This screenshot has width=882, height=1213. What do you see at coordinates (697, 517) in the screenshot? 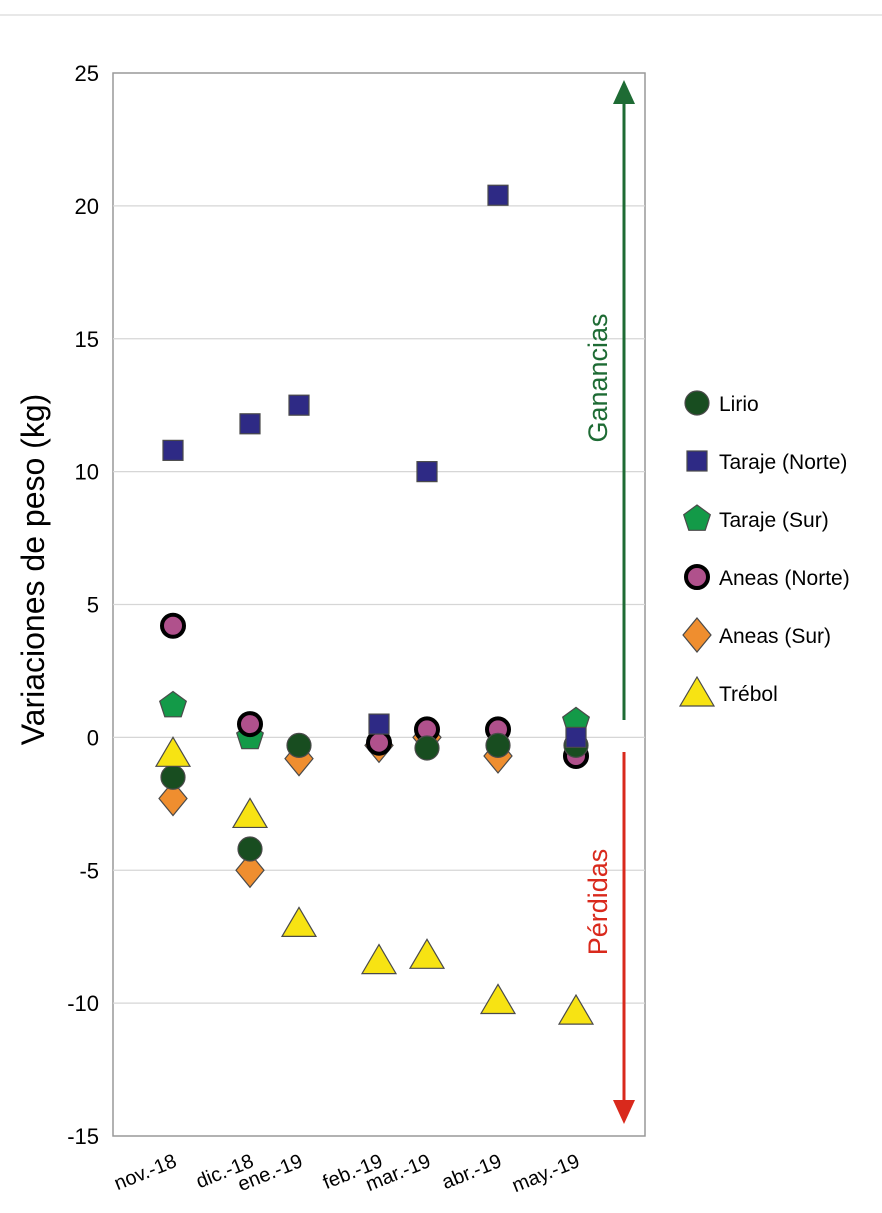
I see `legend-marker-taraje-sur` at bounding box center [697, 517].